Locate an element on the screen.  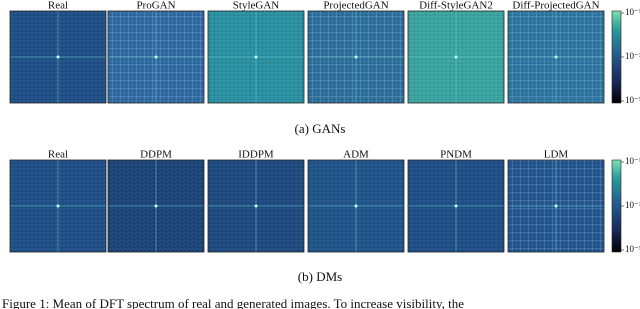
panel-title: ProGAN is located at coordinates (155, 6).